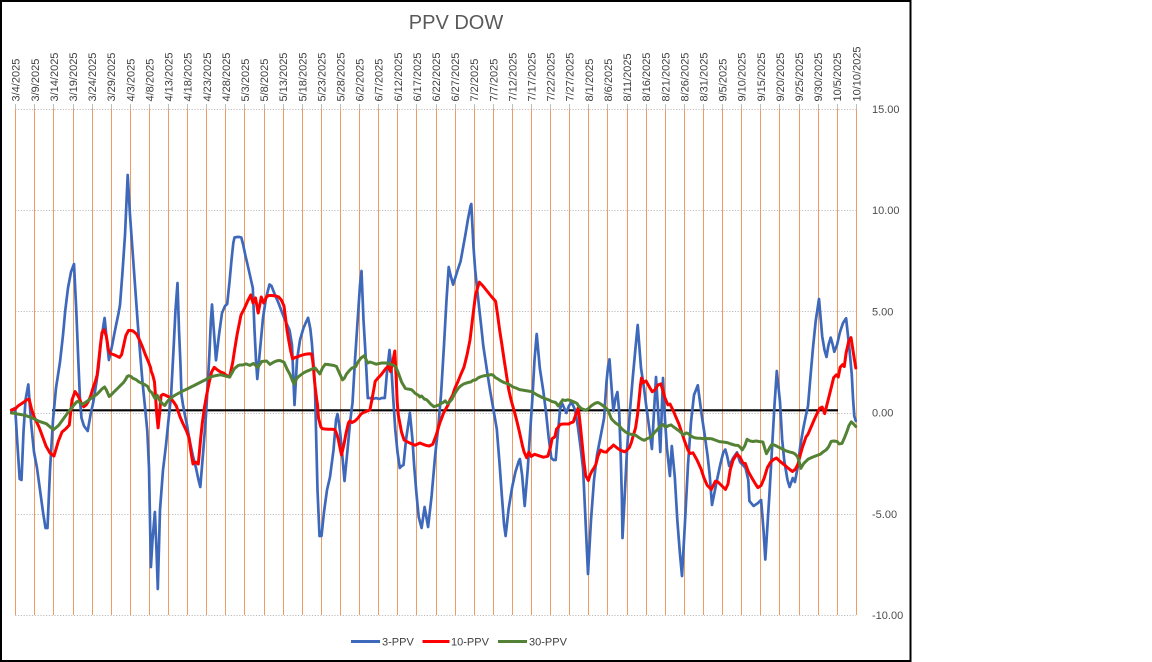  I want to click on svg-text: 10/5/2025, so click(838, 77).